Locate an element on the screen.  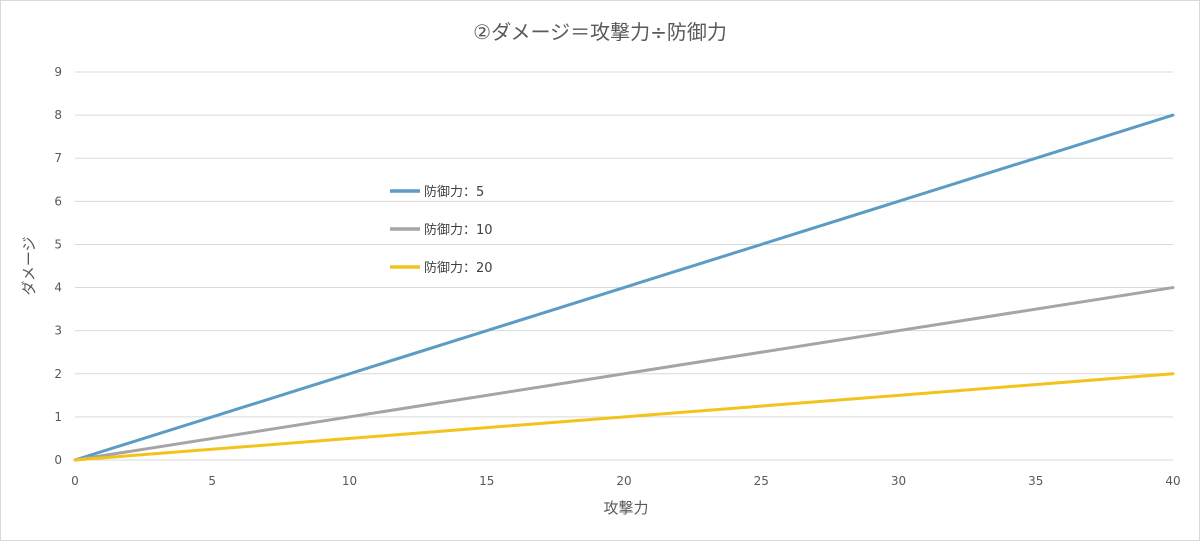
y-tick-label: 2 is located at coordinates (58, 374).